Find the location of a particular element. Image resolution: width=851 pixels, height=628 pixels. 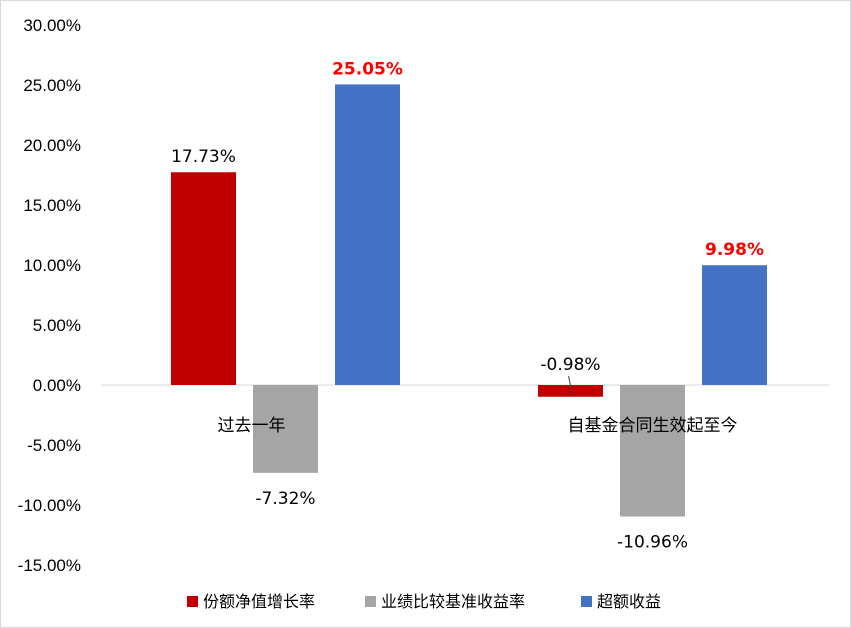

y-tick-label: 10.00% is located at coordinates (52, 265).